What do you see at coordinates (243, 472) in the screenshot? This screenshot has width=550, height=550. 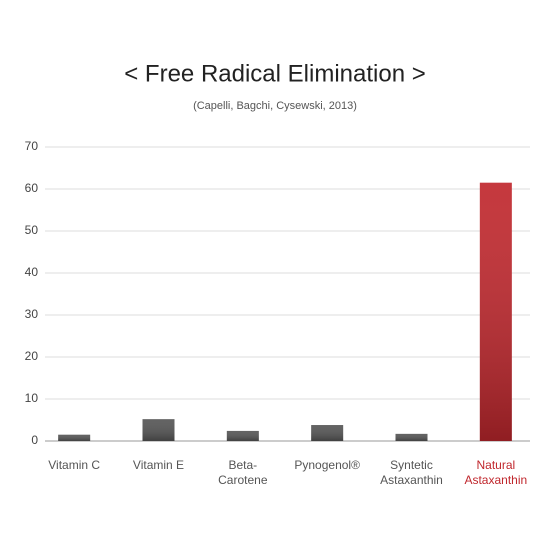 I see `x-tick-label: Beta- Carotene` at bounding box center [243, 472].